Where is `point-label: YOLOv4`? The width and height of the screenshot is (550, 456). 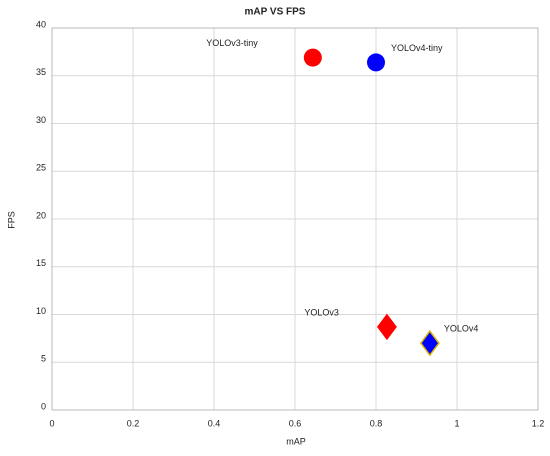
point-label: YOLOv4 is located at coordinates (461, 329).